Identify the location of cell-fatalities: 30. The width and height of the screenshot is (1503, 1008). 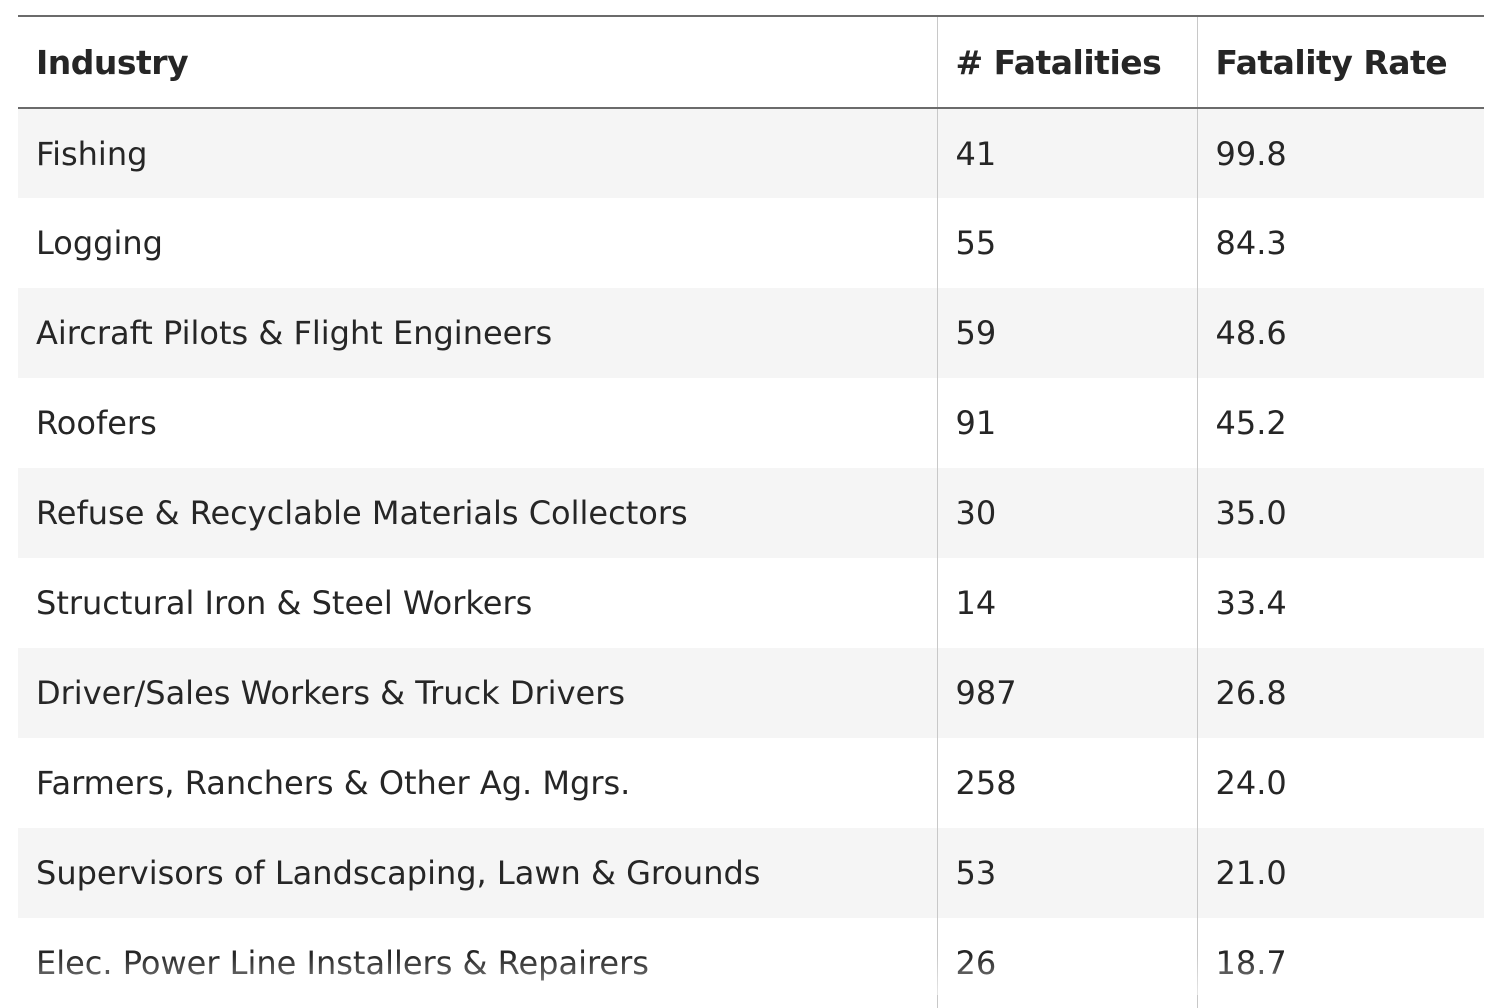
(1066, 513).